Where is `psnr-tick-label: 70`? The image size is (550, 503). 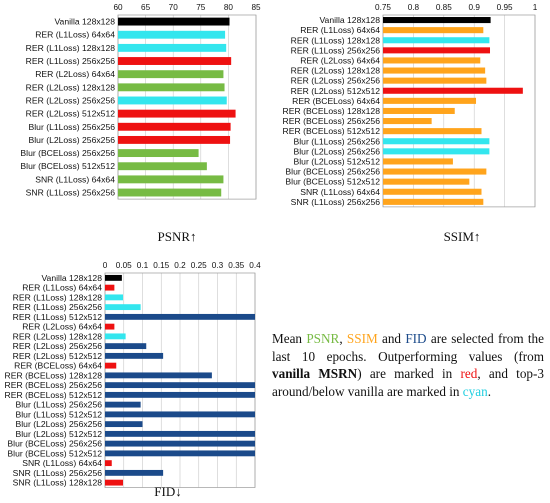 psnr-tick-label: 70 is located at coordinates (174, 7).